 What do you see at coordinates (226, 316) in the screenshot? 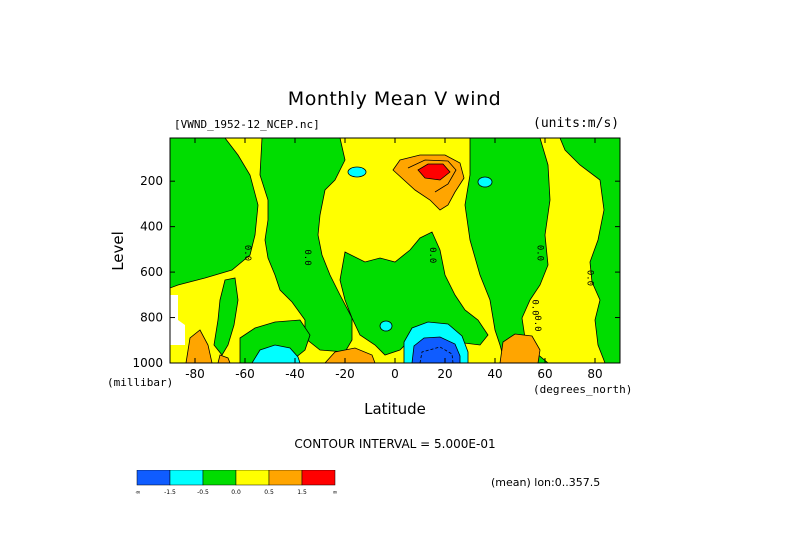
I see `negative-region-sh-low` at bounding box center [226, 316].